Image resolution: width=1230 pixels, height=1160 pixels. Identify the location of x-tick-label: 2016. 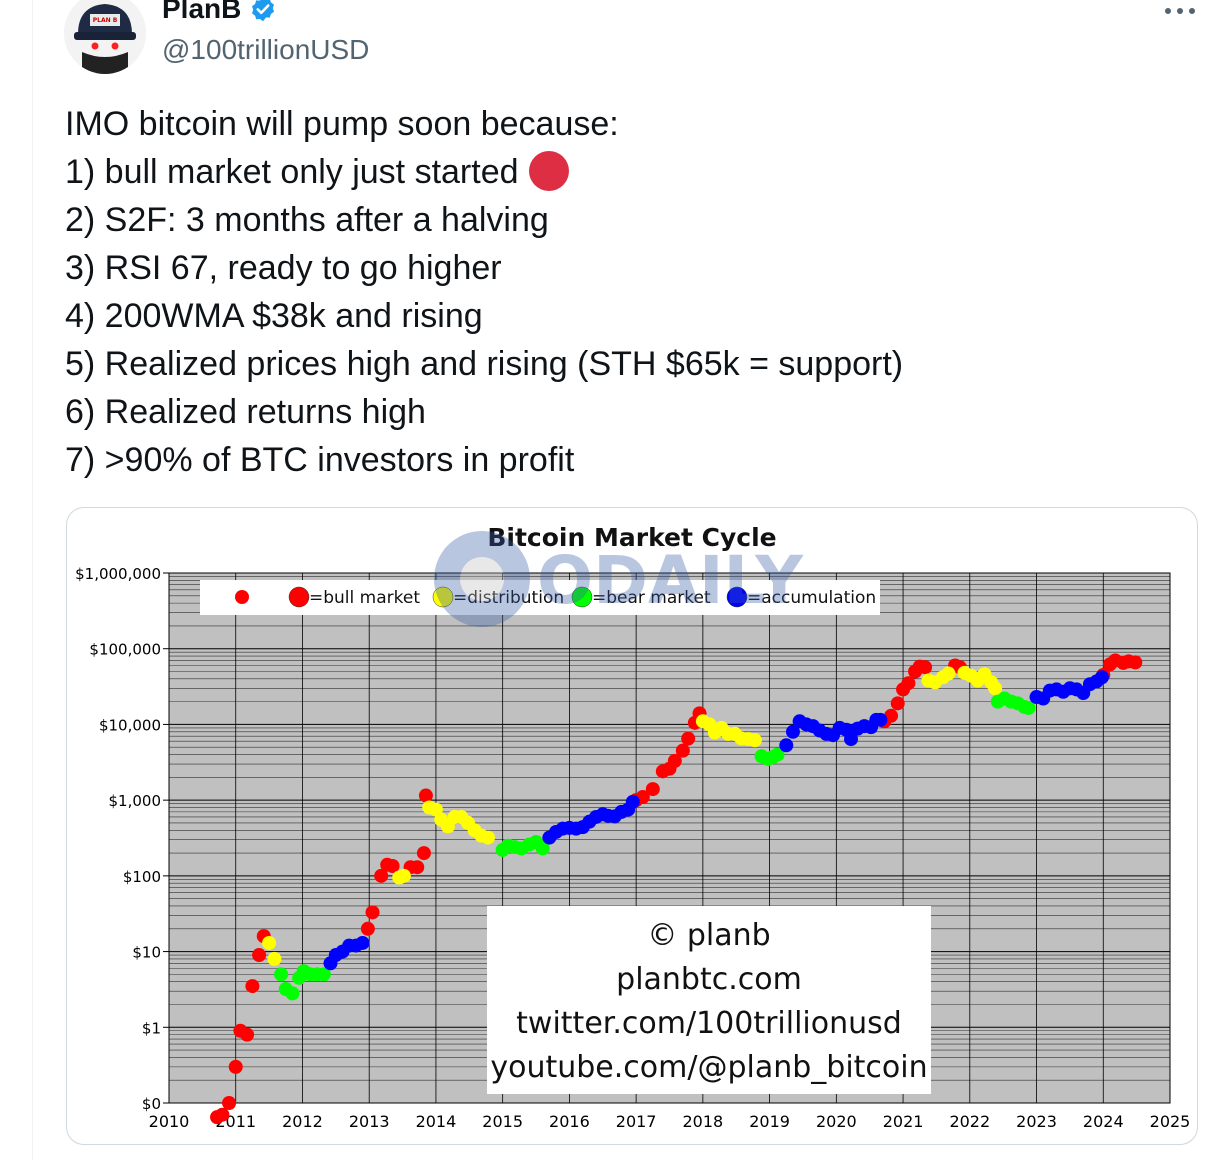
(569, 1121).